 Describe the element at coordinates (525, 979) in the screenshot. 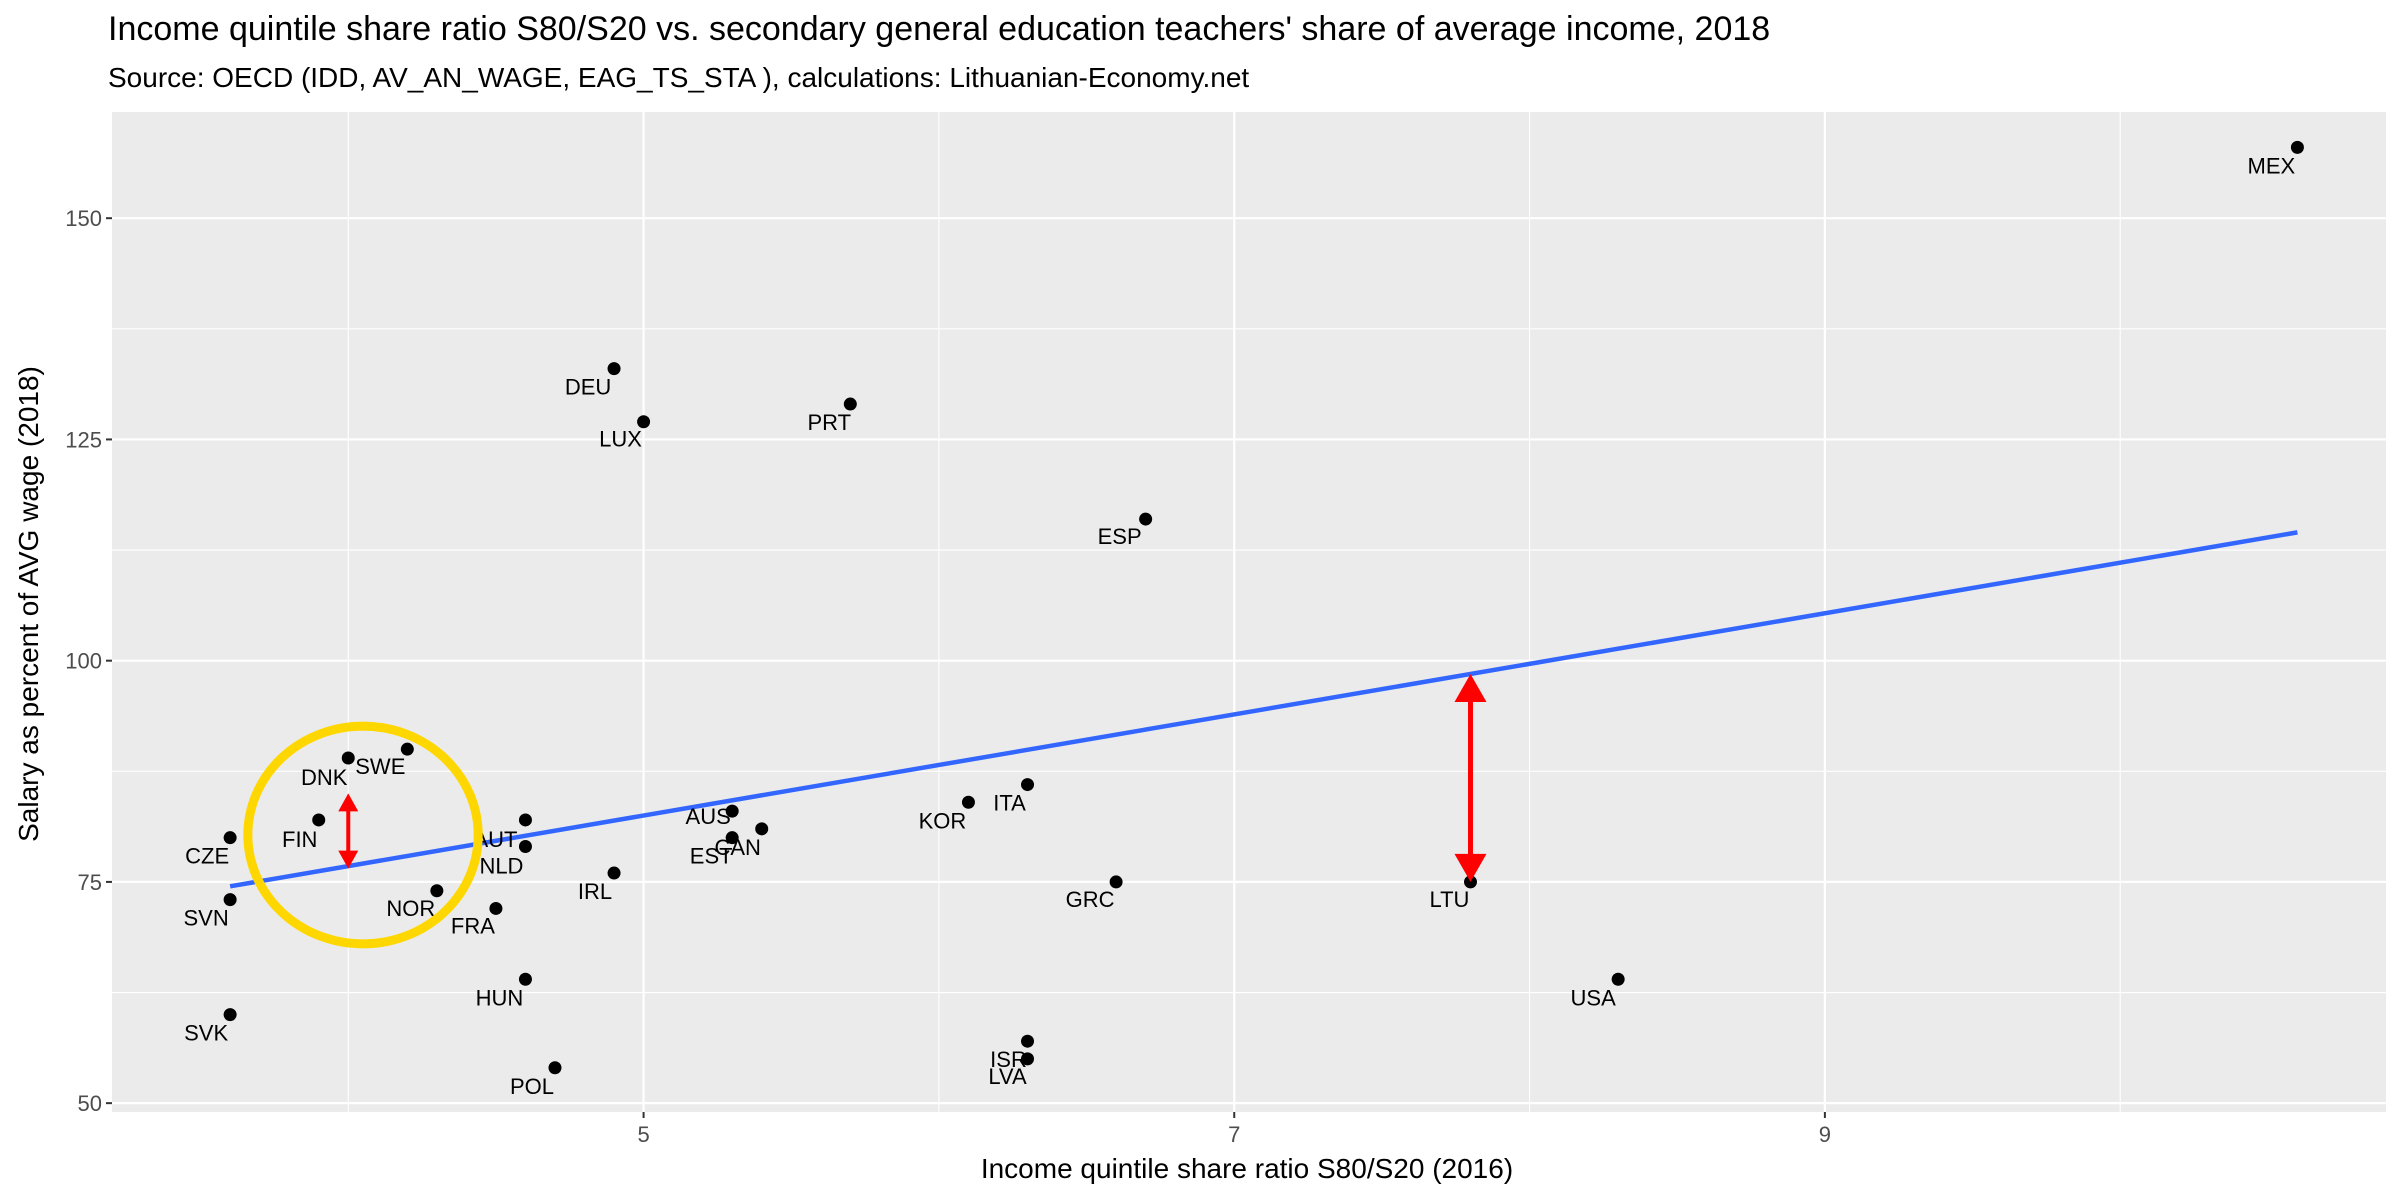

I see `data-point-hun` at that location.